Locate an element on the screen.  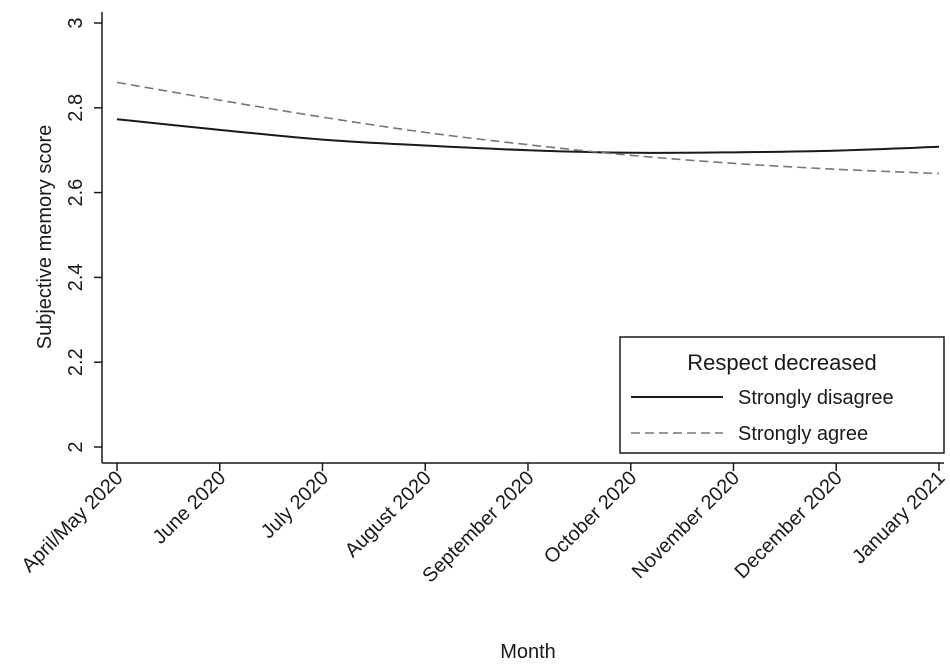
y-tick-label-2-4: 2.4 is located at coordinates (76, 277).